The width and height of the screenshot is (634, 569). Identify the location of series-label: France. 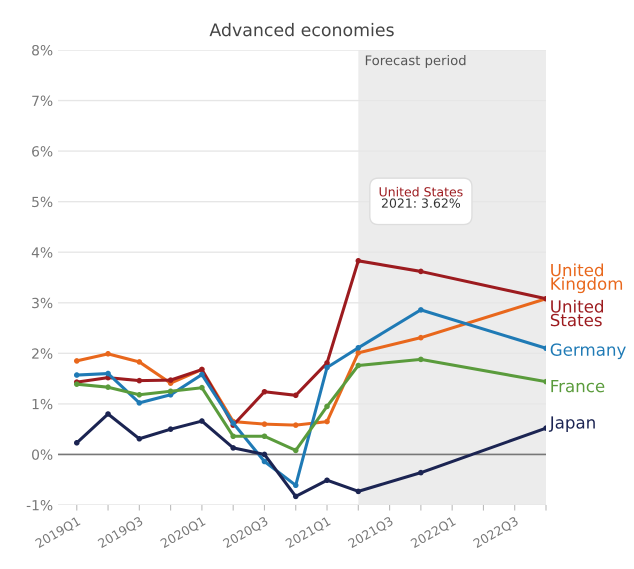
(577, 386).